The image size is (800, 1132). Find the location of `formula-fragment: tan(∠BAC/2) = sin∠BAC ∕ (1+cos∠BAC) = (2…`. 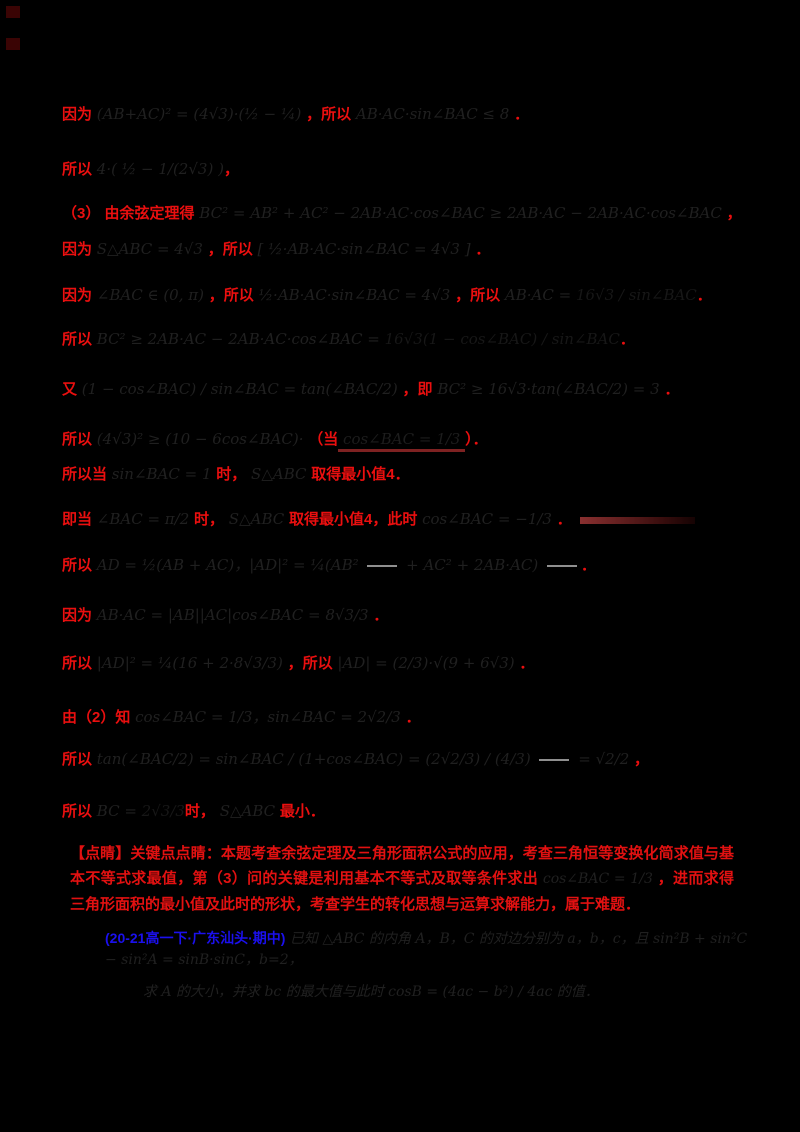

formula-fragment: tan(∠BAC/2) = sin∠BAC ∕ (1+cos∠BAC) = (2… is located at coordinates (314, 759).